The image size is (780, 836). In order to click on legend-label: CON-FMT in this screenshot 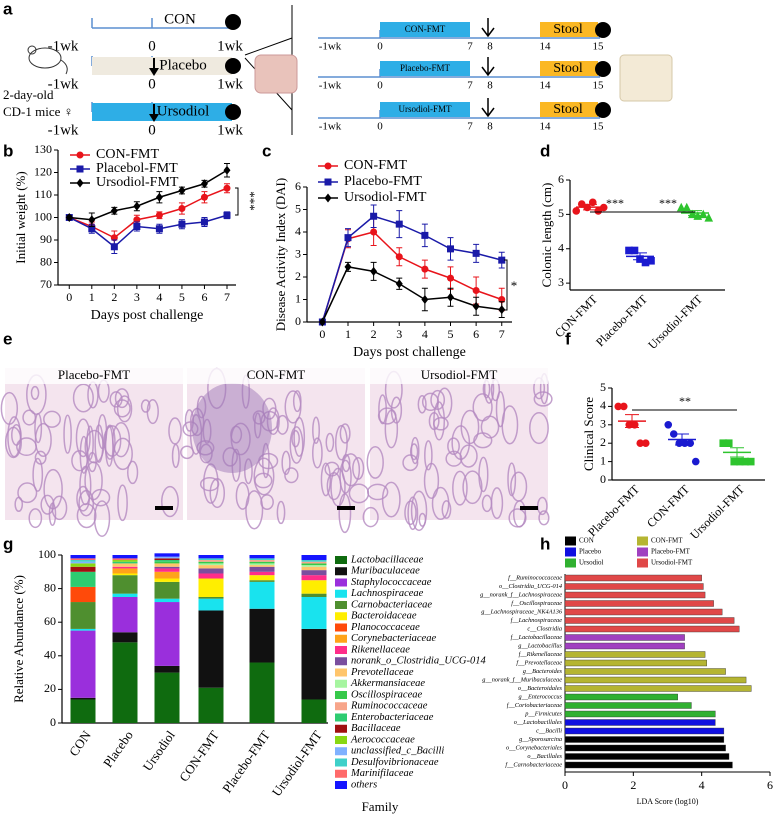, I will do `click(375, 165)`.